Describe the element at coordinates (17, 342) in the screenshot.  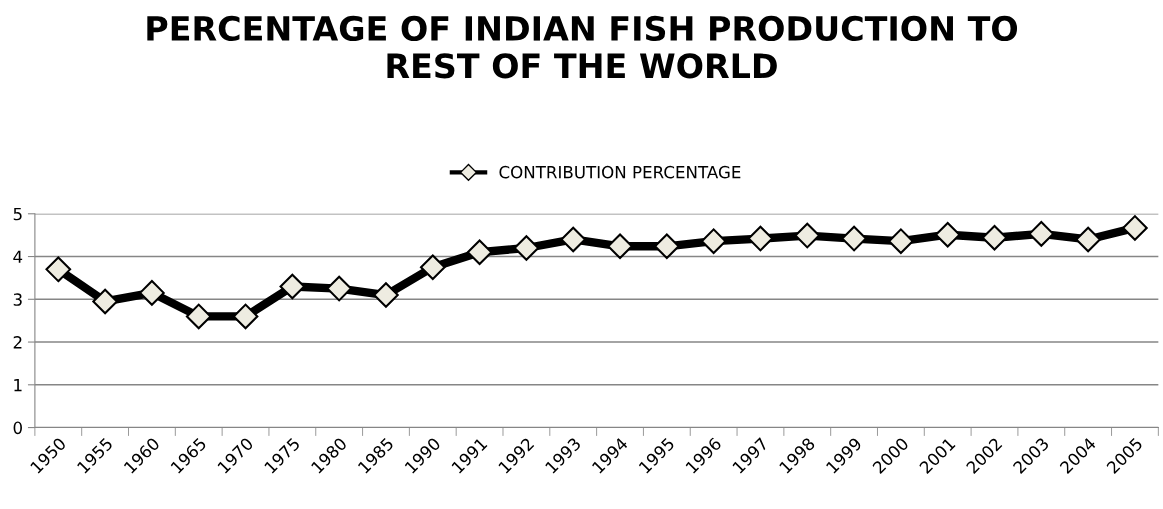
I see `y-tick-label: 2` at that location.